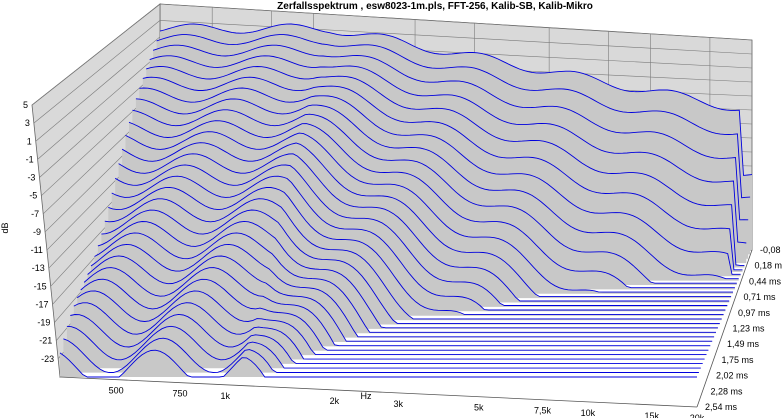  Describe the element at coordinates (31, 178) in the screenshot. I see `y-tick-label: -3` at that location.